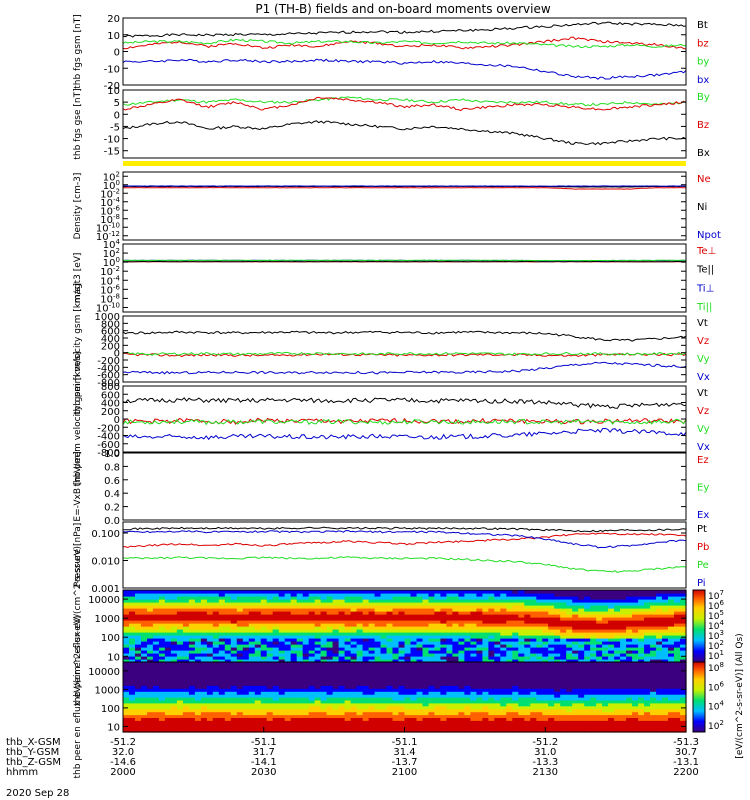 This screenshot has height=800, width=750. What do you see at coordinates (721, 723) in the screenshot?
I see `colorbar-tick-exp: 2` at bounding box center [721, 723].